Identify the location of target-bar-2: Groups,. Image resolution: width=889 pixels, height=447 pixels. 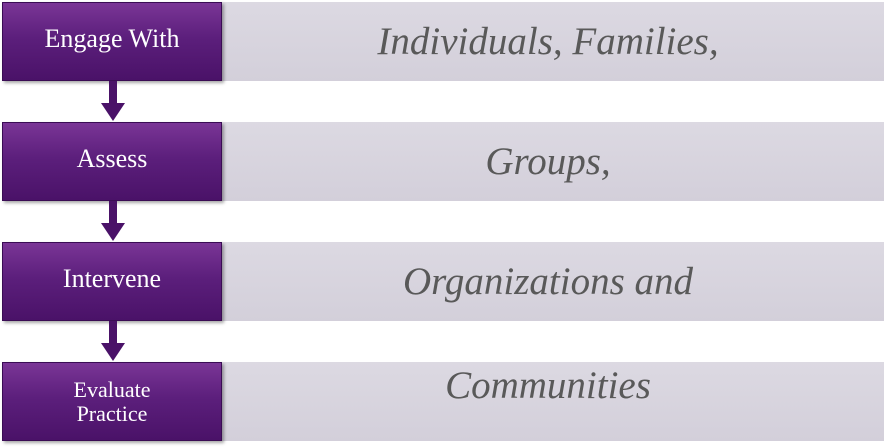
(553, 161).